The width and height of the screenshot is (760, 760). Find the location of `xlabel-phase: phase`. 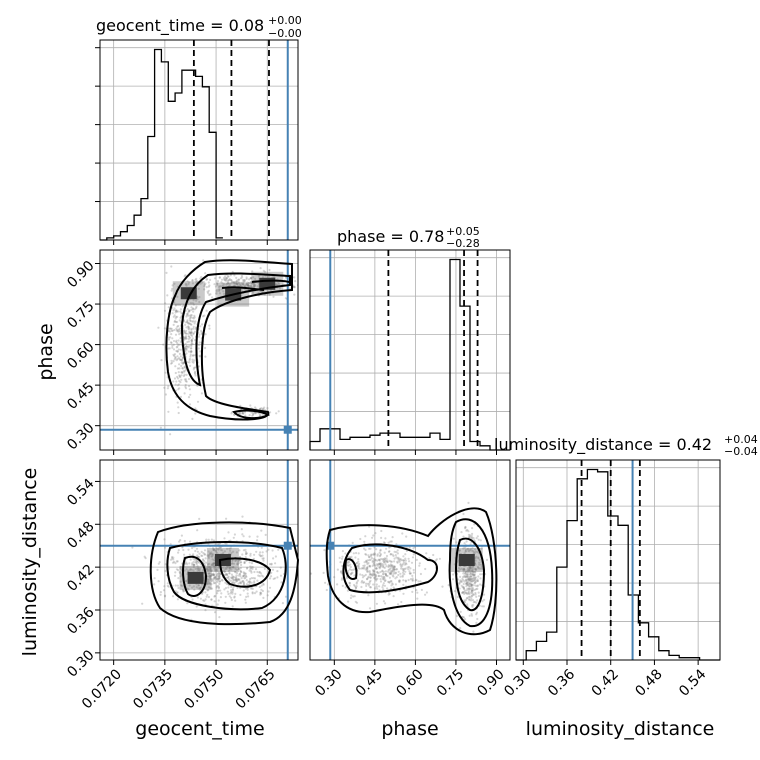

xlabel-phase: phase is located at coordinates (409, 729).